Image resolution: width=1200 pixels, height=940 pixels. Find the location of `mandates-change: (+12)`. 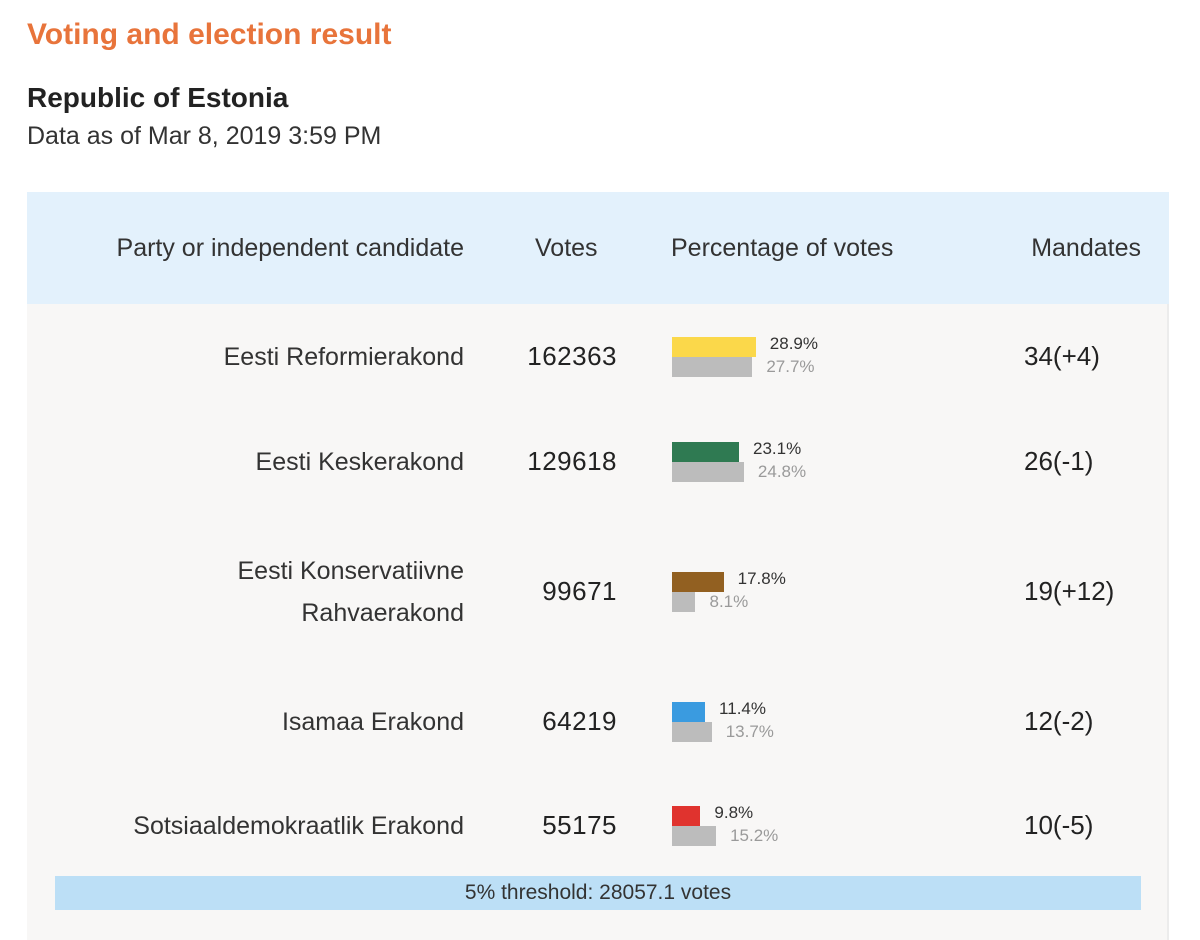

mandates-change: (+12) is located at coordinates (1083, 591).